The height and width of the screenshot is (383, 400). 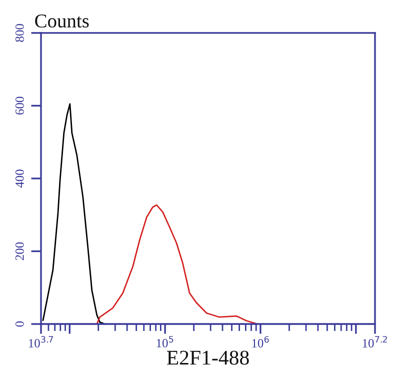 What do you see at coordinates (40, 342) in the screenshot?
I see `x-tick-label: 10$^{3.7}$` at bounding box center [40, 342].